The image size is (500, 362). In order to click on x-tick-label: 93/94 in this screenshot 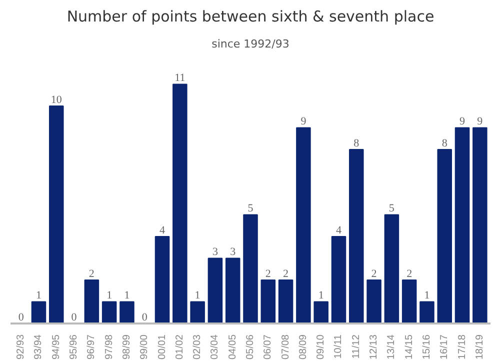, I will do `click(38, 347)`.